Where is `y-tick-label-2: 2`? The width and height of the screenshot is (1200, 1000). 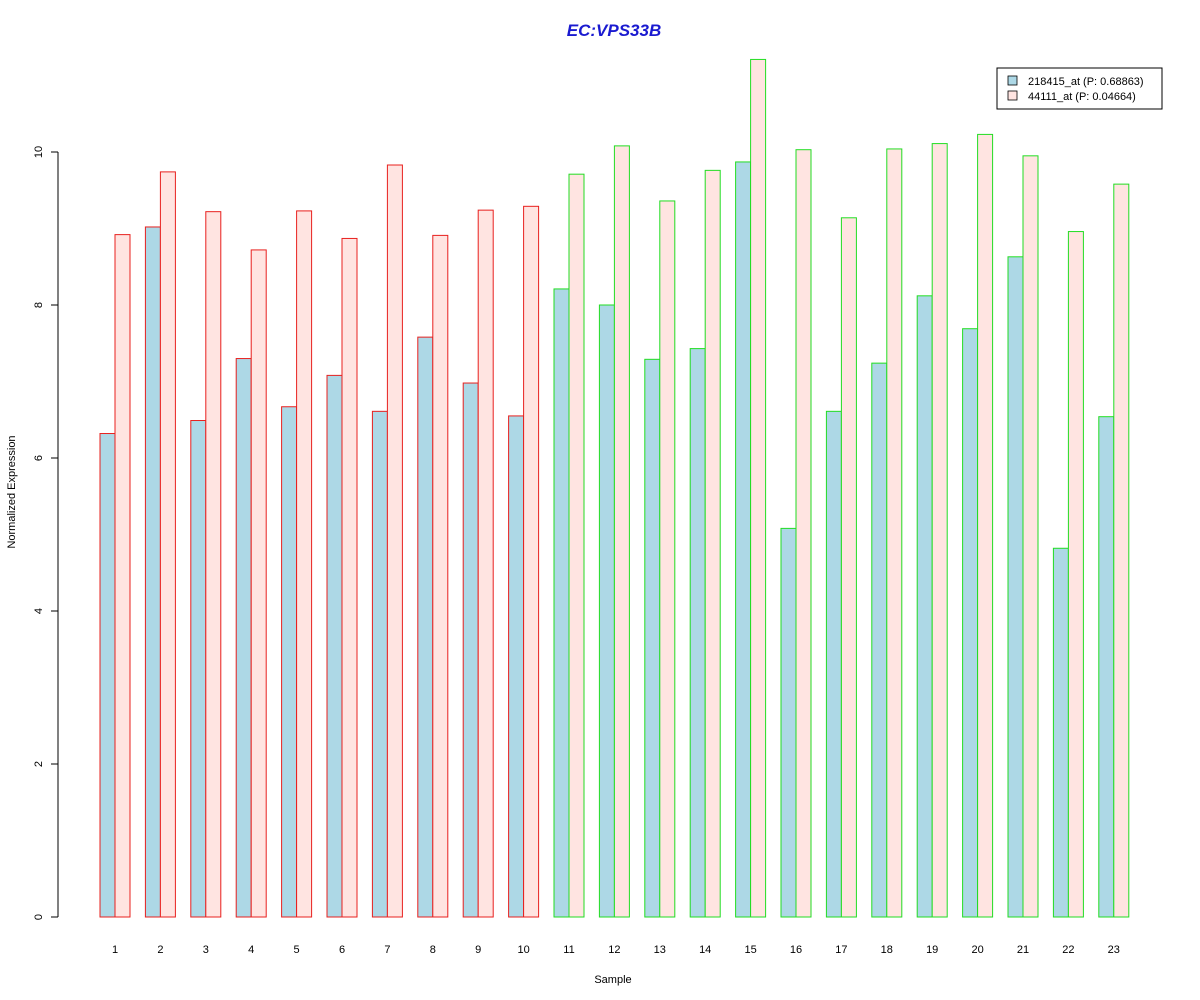 y-tick-label-2: 2 is located at coordinates (39, 764).